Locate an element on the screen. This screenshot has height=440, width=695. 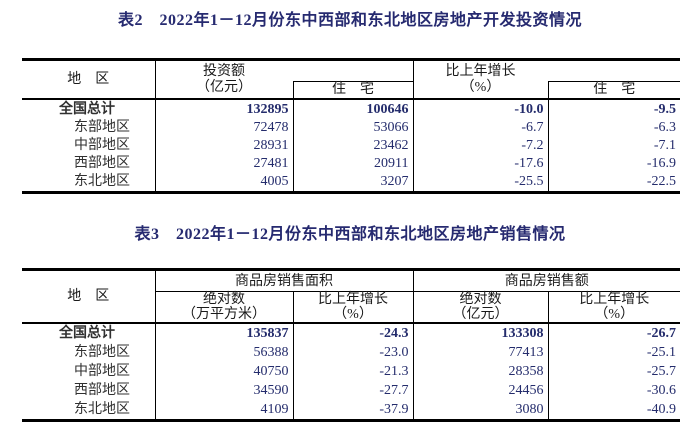
value-cell: -7.2 is located at coordinates (481, 146).